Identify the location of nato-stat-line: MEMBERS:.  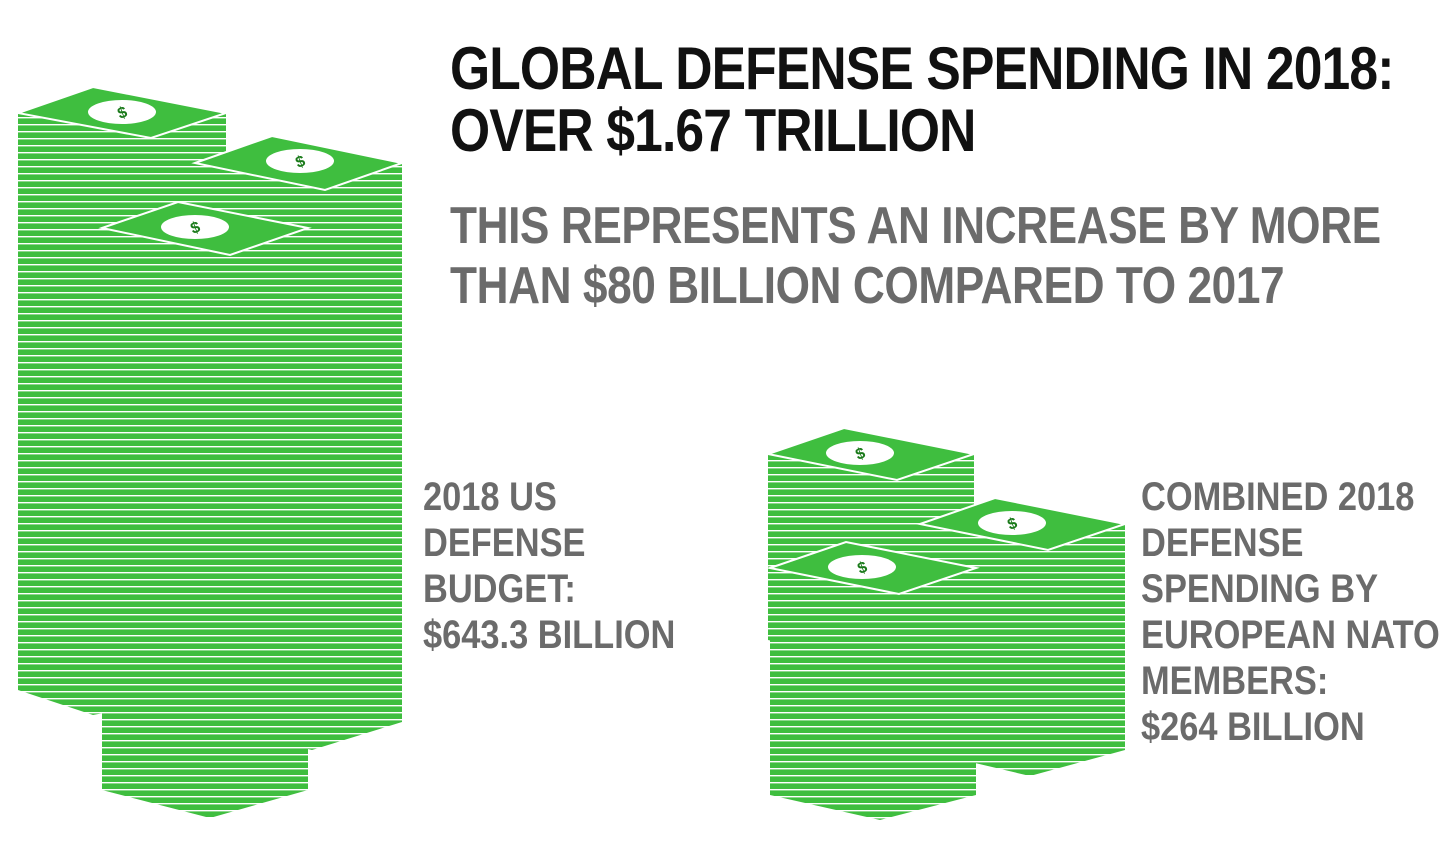
(1235, 681).